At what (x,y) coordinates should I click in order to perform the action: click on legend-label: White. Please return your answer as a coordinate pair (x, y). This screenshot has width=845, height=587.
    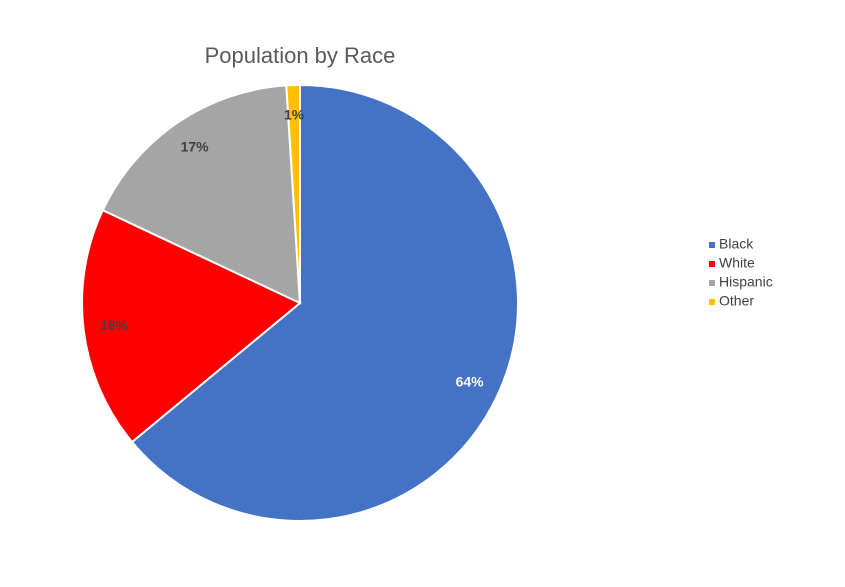
    Looking at the image, I should click on (737, 263).